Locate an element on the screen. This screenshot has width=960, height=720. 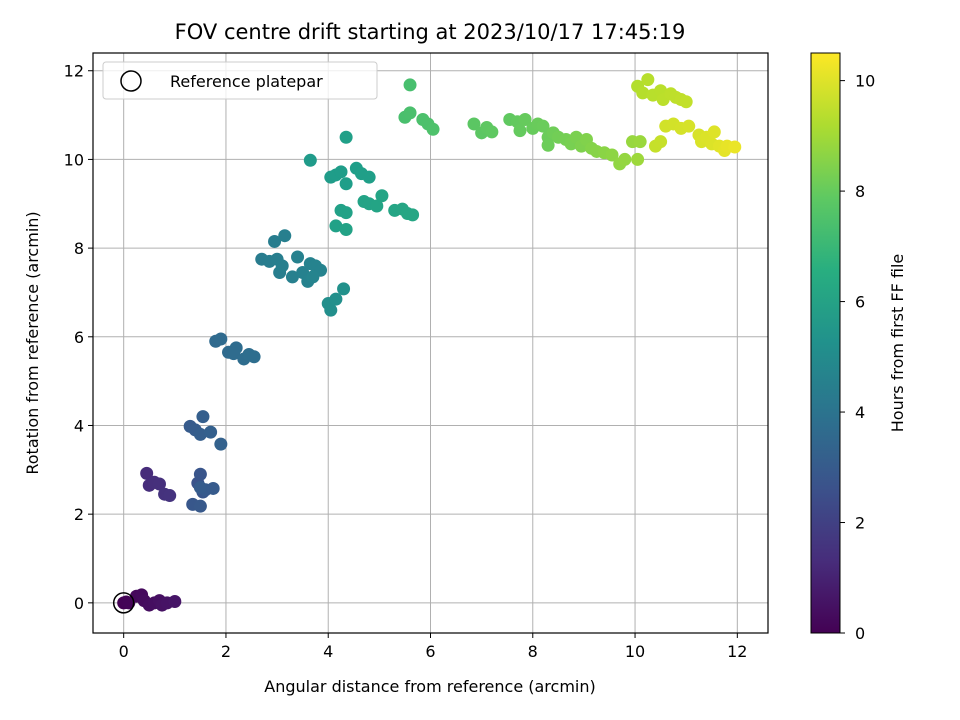
colorbar-tick-label: 8 is located at coordinates (860, 191).